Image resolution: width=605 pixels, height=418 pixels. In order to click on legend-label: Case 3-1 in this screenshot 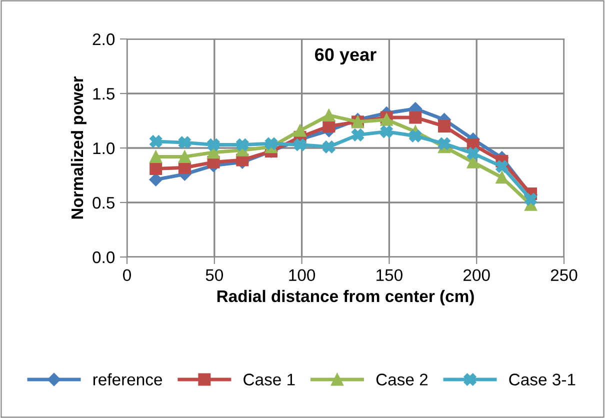, I will do `click(542, 380)`.